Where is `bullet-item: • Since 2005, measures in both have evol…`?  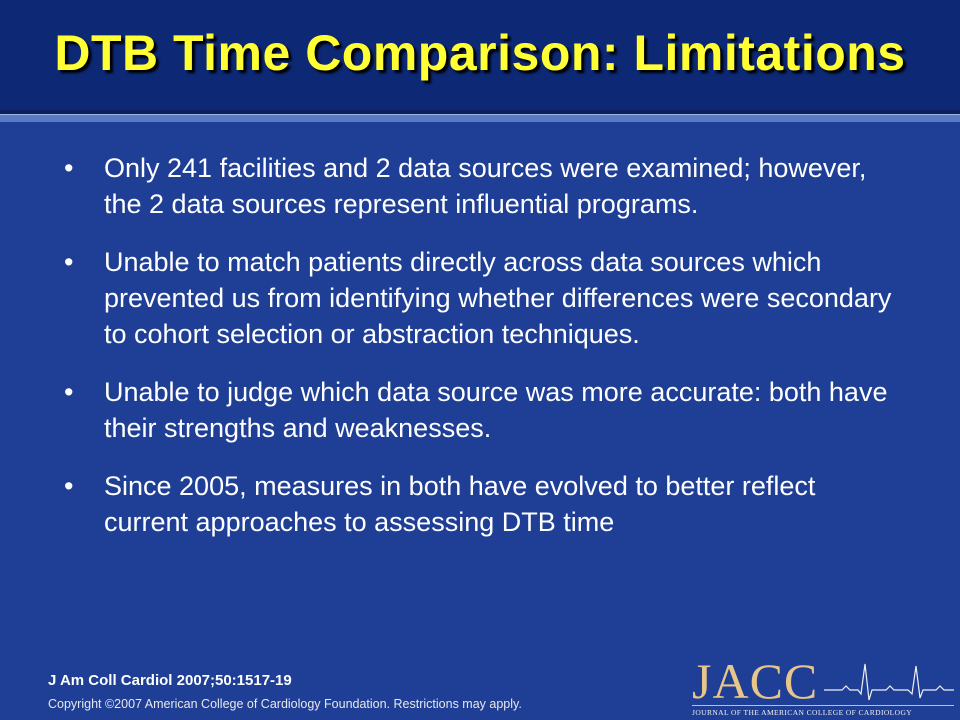 bullet-item: • Since 2005, measures in both have evol… is located at coordinates (484, 504).